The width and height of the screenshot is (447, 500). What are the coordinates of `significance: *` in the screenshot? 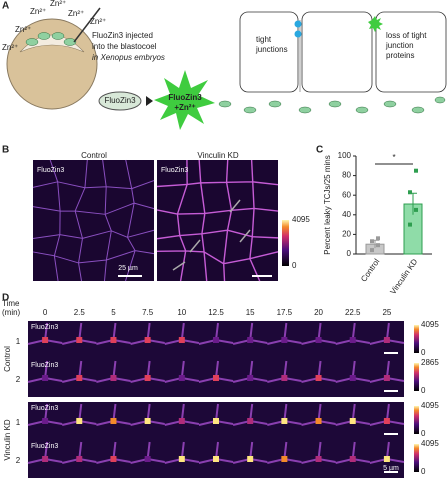 It's located at (393, 157).